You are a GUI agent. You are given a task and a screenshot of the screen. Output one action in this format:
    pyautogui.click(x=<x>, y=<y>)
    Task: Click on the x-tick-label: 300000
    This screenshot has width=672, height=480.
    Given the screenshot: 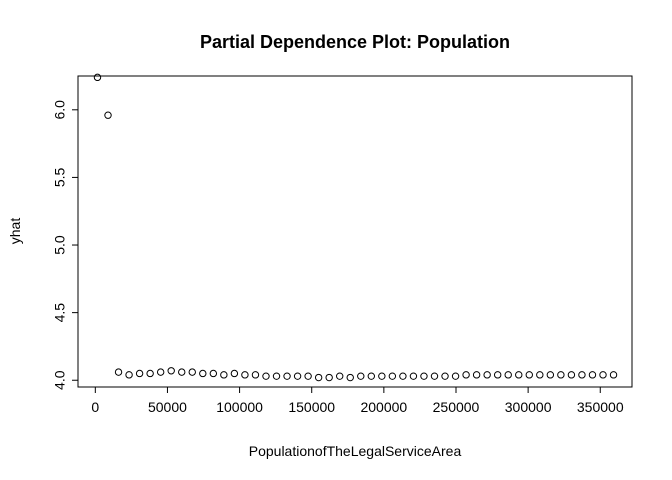 What is the action you would take?
    pyautogui.click(x=528, y=407)
    